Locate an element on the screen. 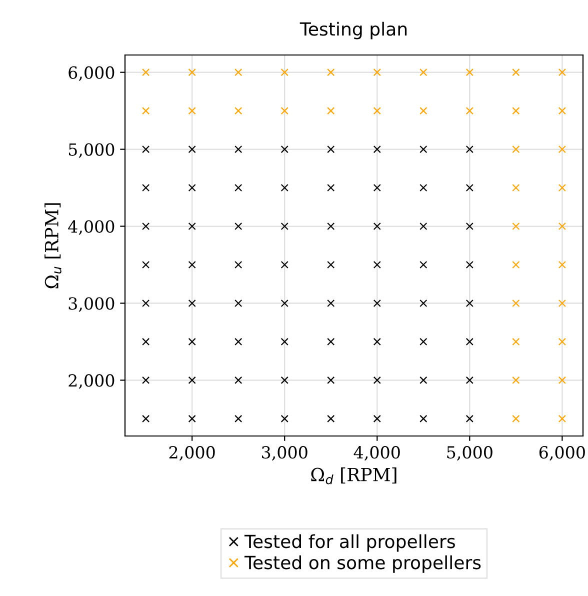  legend-label: Tested on some propellers is located at coordinates (362, 564).